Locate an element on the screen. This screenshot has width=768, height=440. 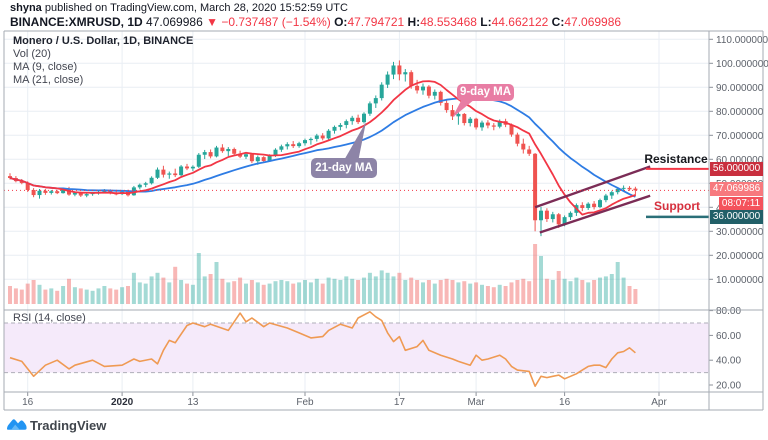
legend-ma9: MA (9, close) is located at coordinates (45, 67).